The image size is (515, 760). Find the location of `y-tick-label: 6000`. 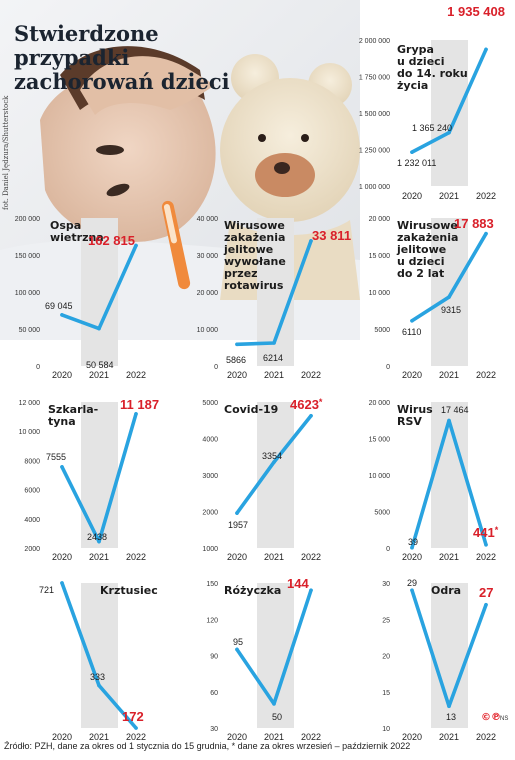

y-tick-label: 6000 is located at coordinates (32, 491).